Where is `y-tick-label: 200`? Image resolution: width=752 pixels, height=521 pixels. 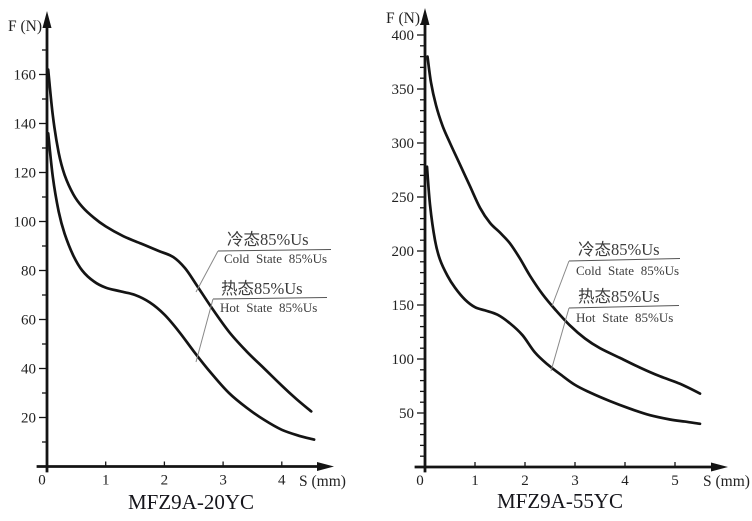 y-tick-label: 200 is located at coordinates (403, 252).